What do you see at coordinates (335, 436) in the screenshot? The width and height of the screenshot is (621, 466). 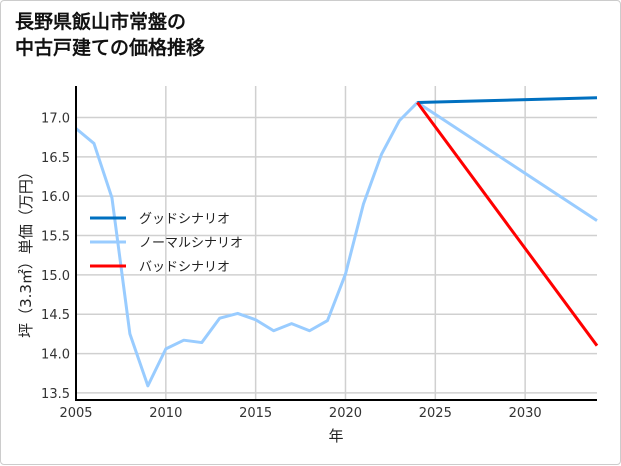 I see `x-axis-label: 年` at bounding box center [335, 436].